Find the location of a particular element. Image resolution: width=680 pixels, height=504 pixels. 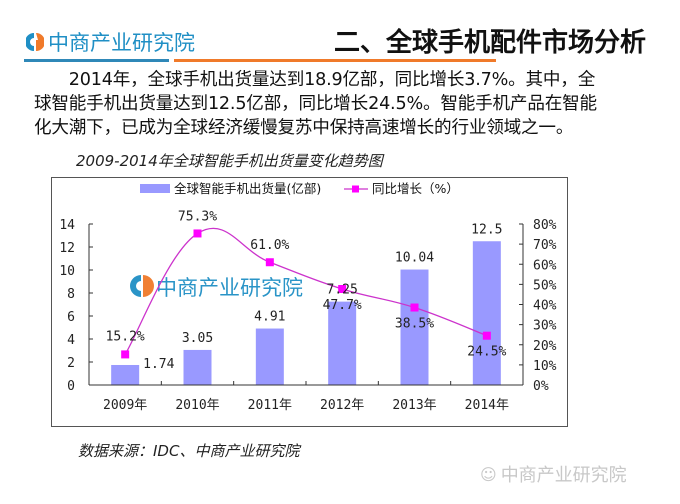

x-tick-label: 2013年 is located at coordinates (414, 405).